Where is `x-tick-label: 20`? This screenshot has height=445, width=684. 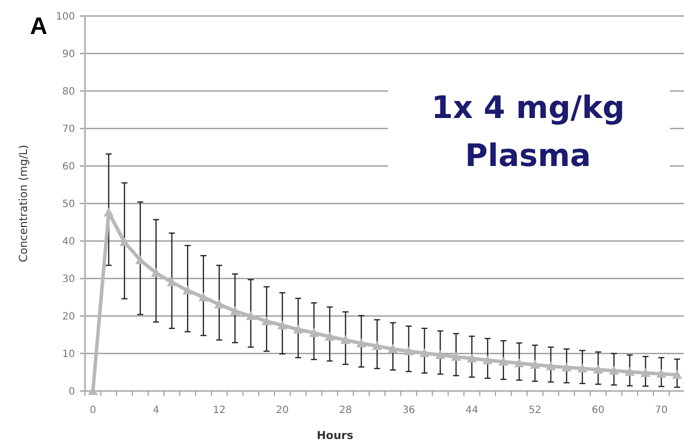
x-tick-label: 20 is located at coordinates (282, 410).